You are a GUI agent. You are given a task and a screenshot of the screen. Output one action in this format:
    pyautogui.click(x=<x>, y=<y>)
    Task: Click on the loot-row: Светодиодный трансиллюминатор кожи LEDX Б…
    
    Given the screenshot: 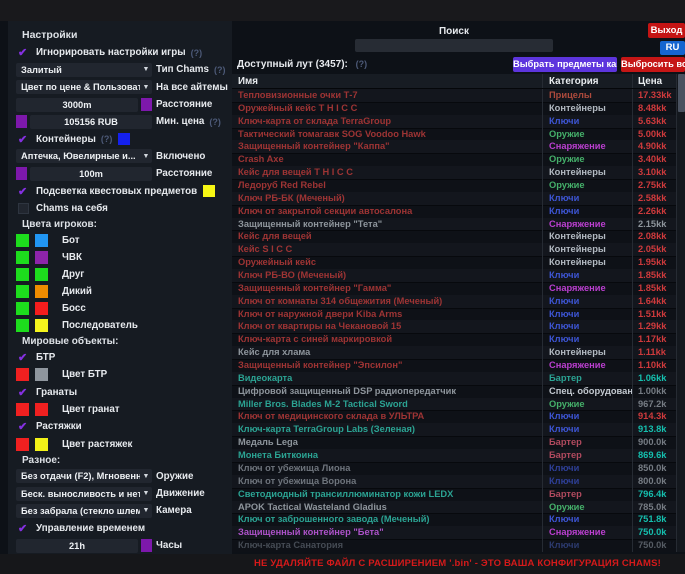 What is the action you would take?
    pyautogui.click(x=454, y=494)
    